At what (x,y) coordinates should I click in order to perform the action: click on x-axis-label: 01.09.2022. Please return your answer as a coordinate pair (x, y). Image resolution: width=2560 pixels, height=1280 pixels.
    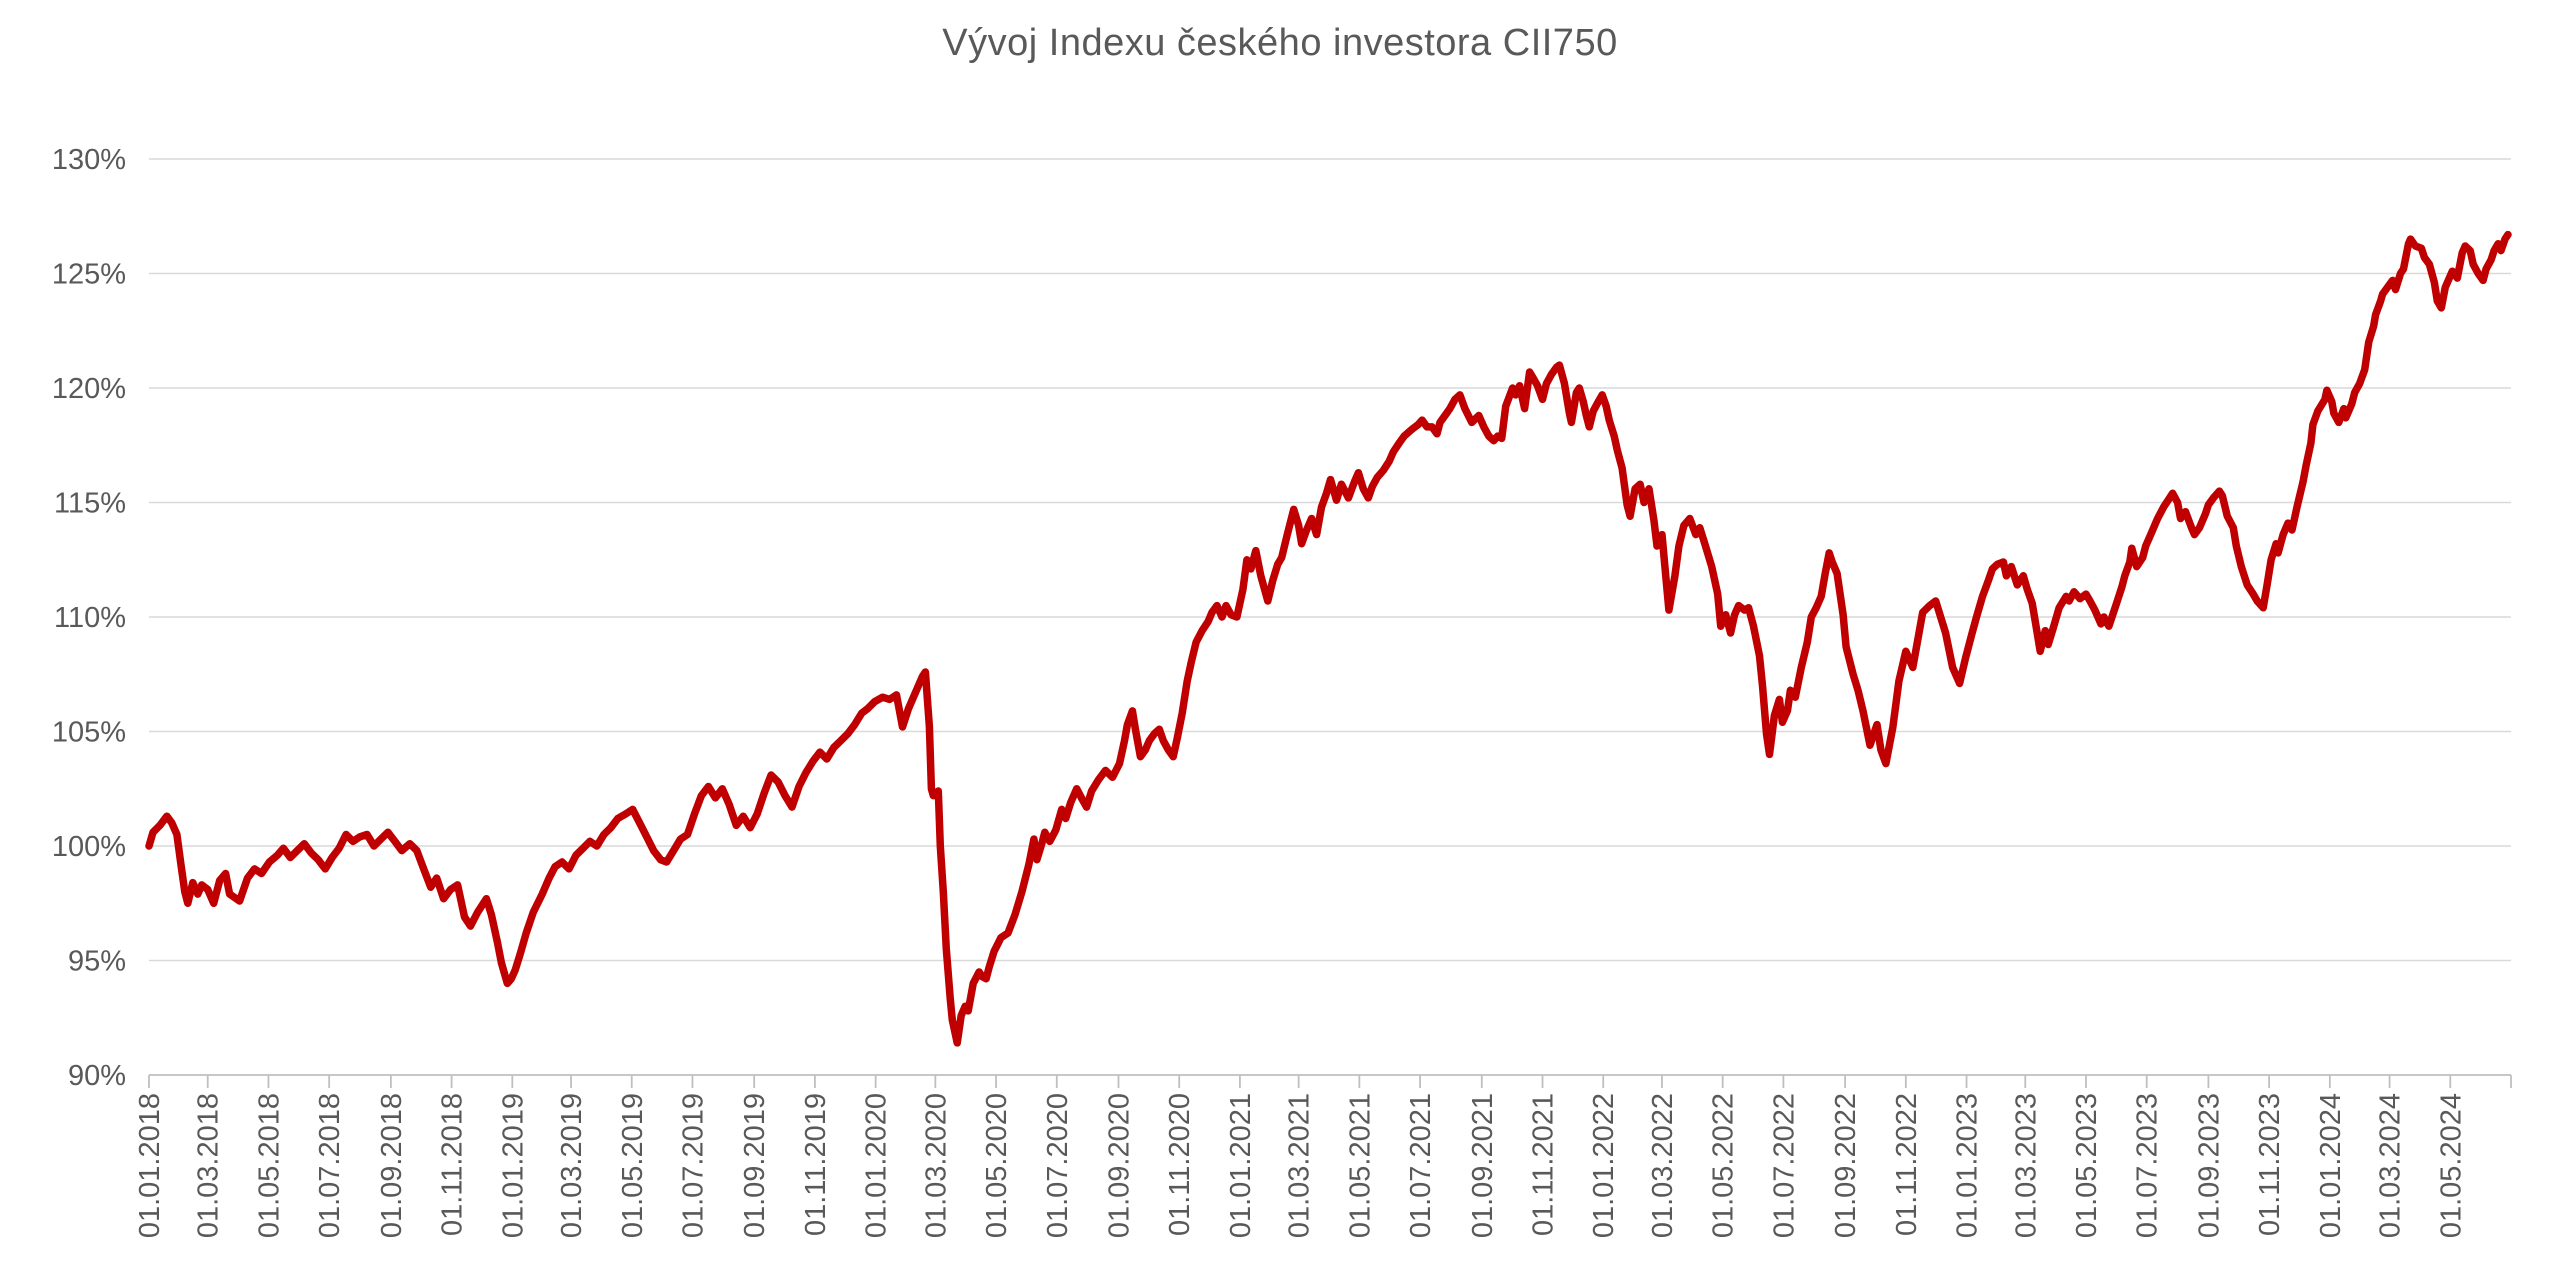
    Looking at the image, I should click on (1846, 1165).